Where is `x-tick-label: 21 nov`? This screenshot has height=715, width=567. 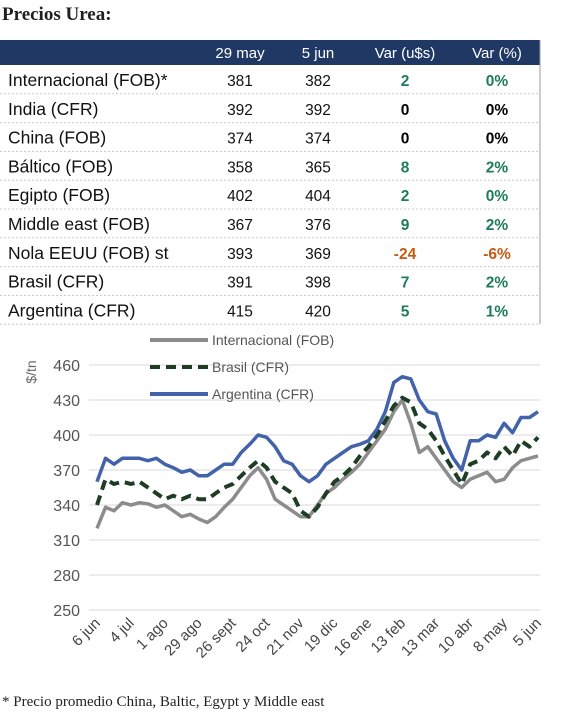 x-tick-label: 21 nov is located at coordinates (285, 636).